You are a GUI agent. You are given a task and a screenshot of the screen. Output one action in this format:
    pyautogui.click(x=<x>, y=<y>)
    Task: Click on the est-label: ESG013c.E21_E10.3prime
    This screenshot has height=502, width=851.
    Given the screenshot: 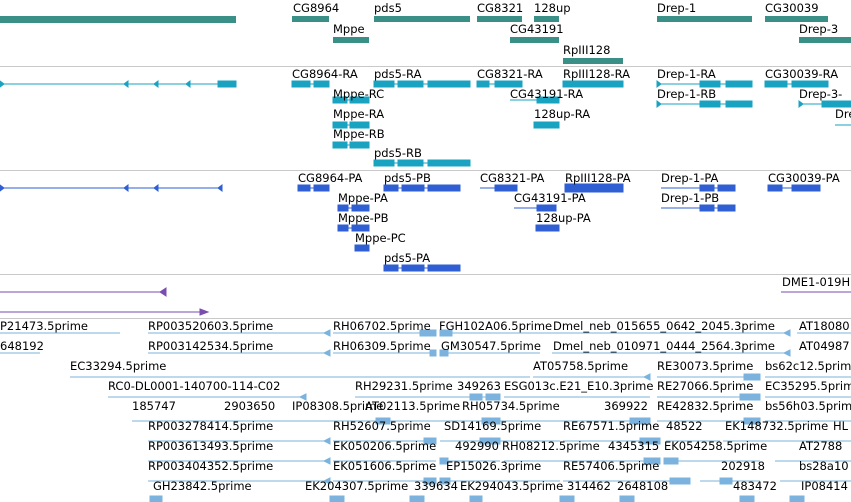 What is the action you would take?
    pyautogui.click(x=579, y=386)
    